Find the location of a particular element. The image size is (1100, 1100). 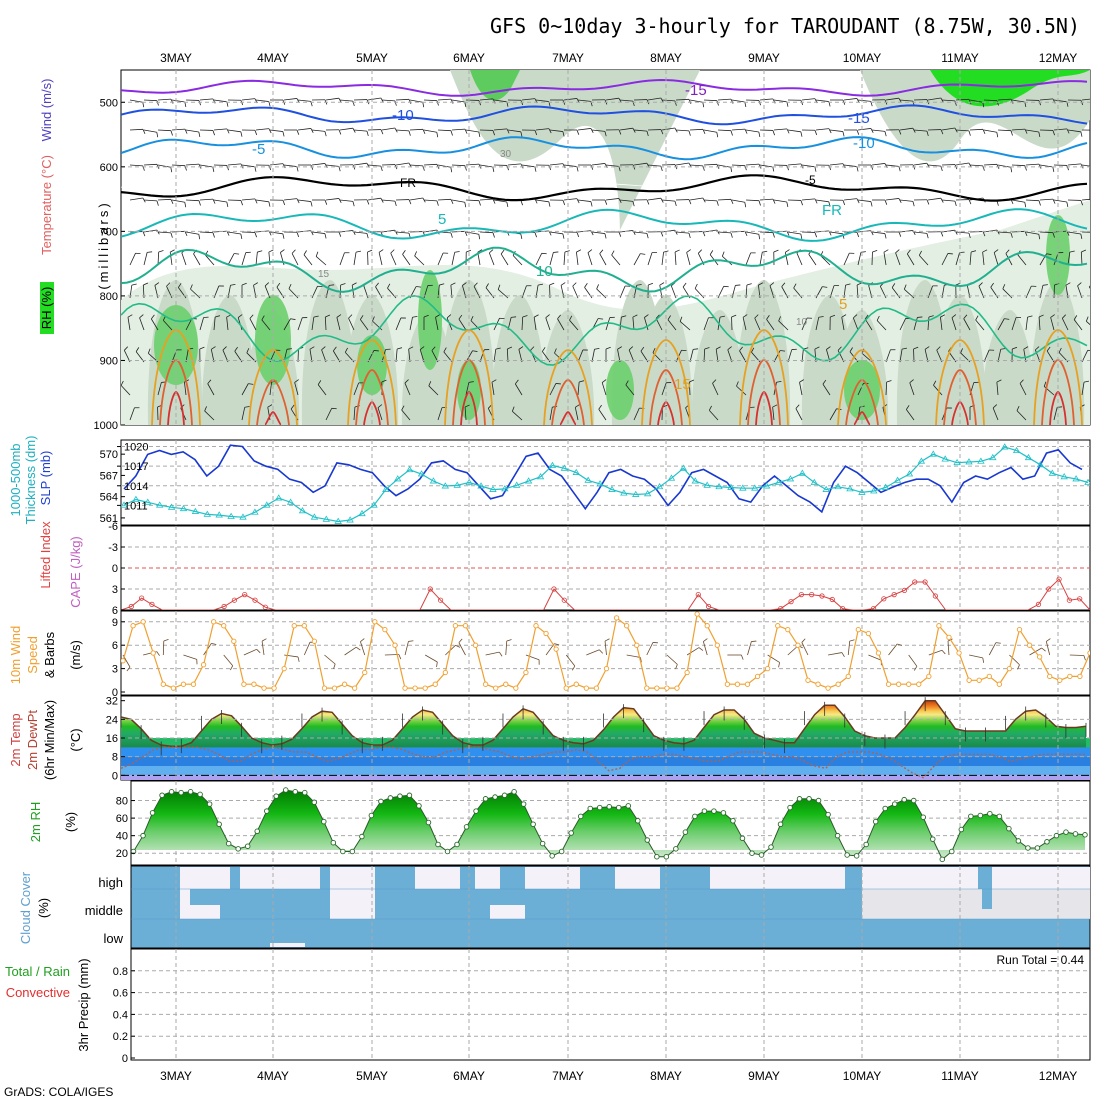

tick-label: 24 is located at coordinates (112, 720).